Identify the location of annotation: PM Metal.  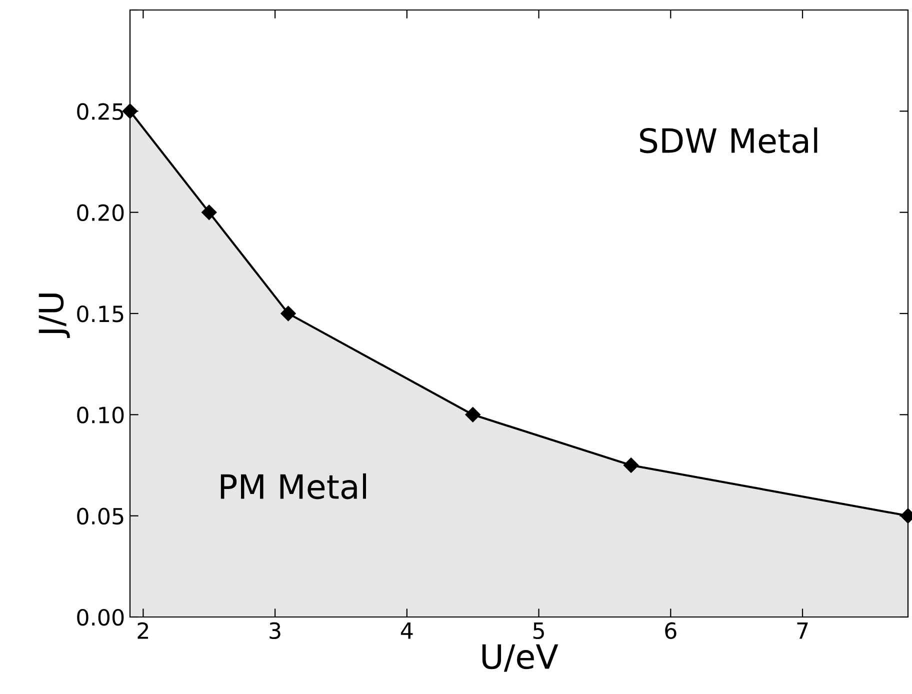
(293, 486).